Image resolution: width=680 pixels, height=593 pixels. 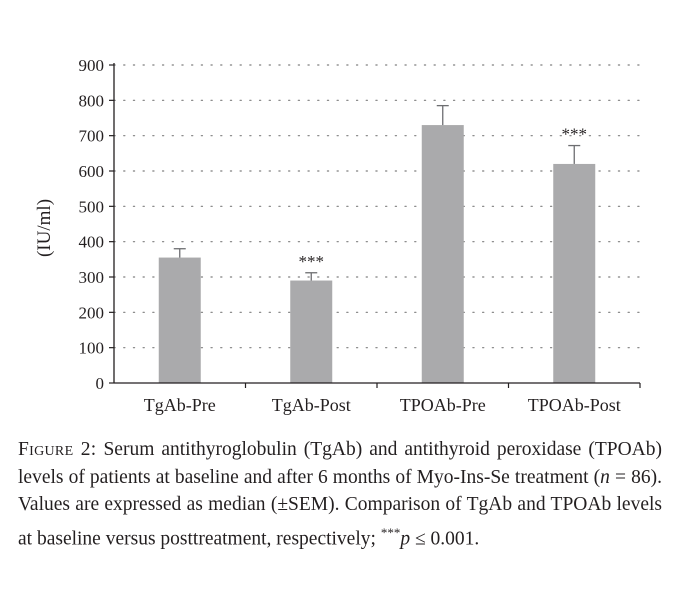 I want to click on y-tick-label-900: 900, so click(x=92, y=65).